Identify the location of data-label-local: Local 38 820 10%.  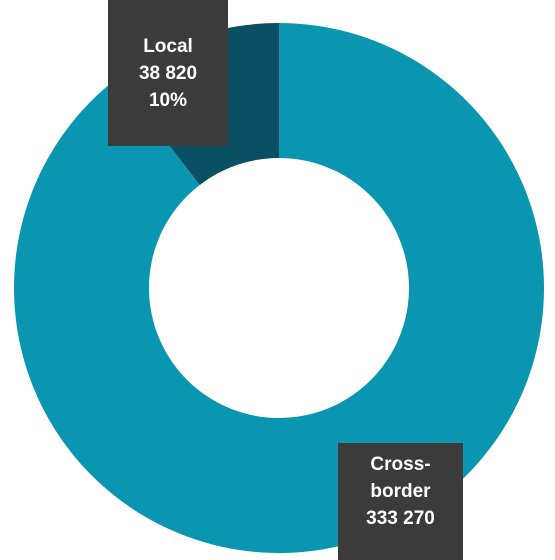
(168, 73).